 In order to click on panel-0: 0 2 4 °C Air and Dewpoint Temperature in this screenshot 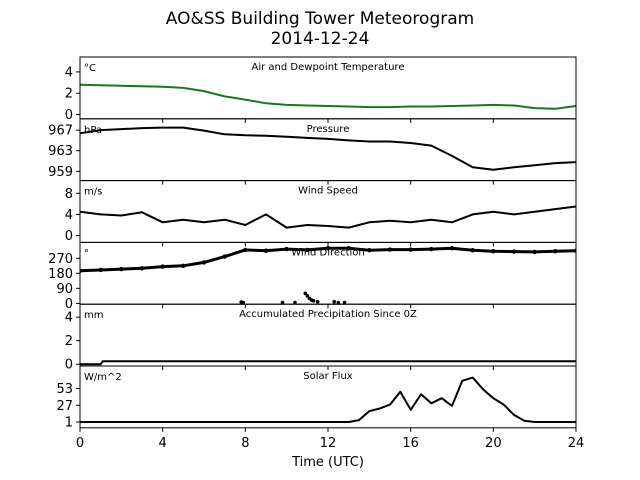, I will do `click(321, 89)`.